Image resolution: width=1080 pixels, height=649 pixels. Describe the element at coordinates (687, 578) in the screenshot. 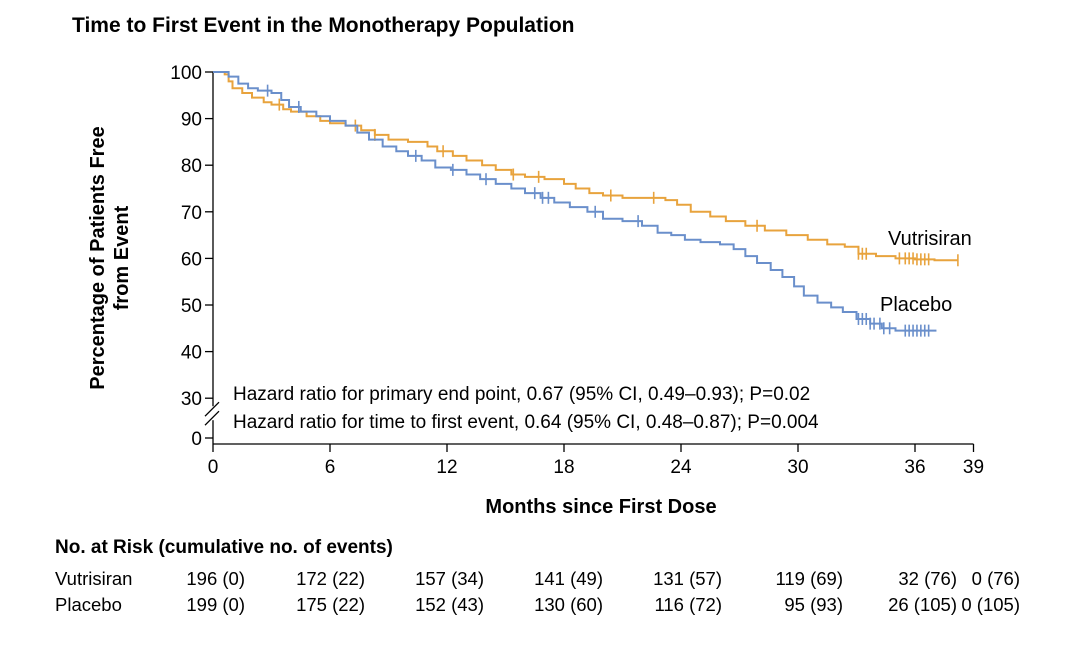

I see `risk-table-cell: 131 (57)` at that location.